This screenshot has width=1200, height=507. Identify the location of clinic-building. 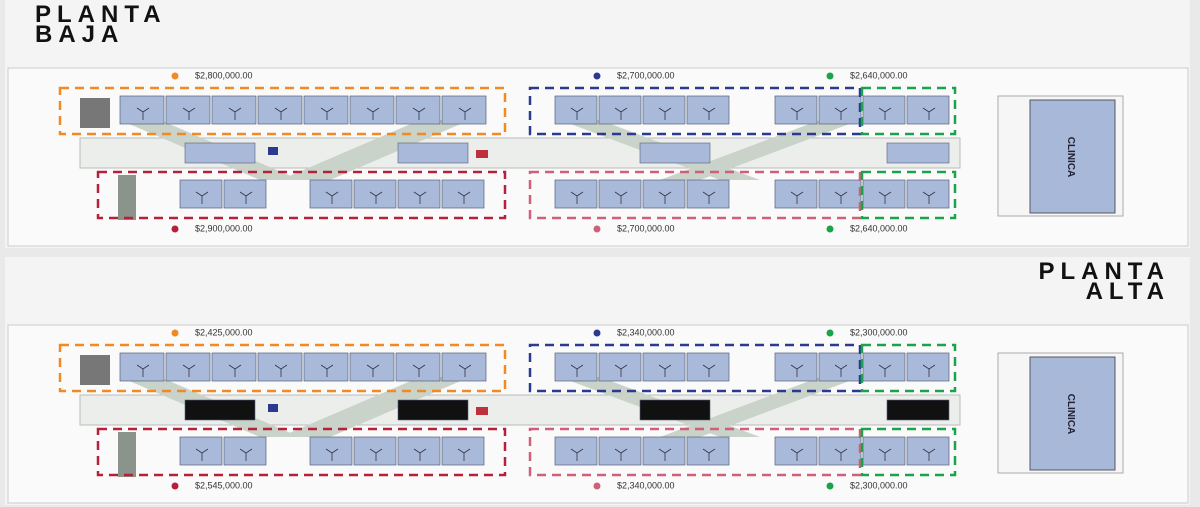
(1072, 156).